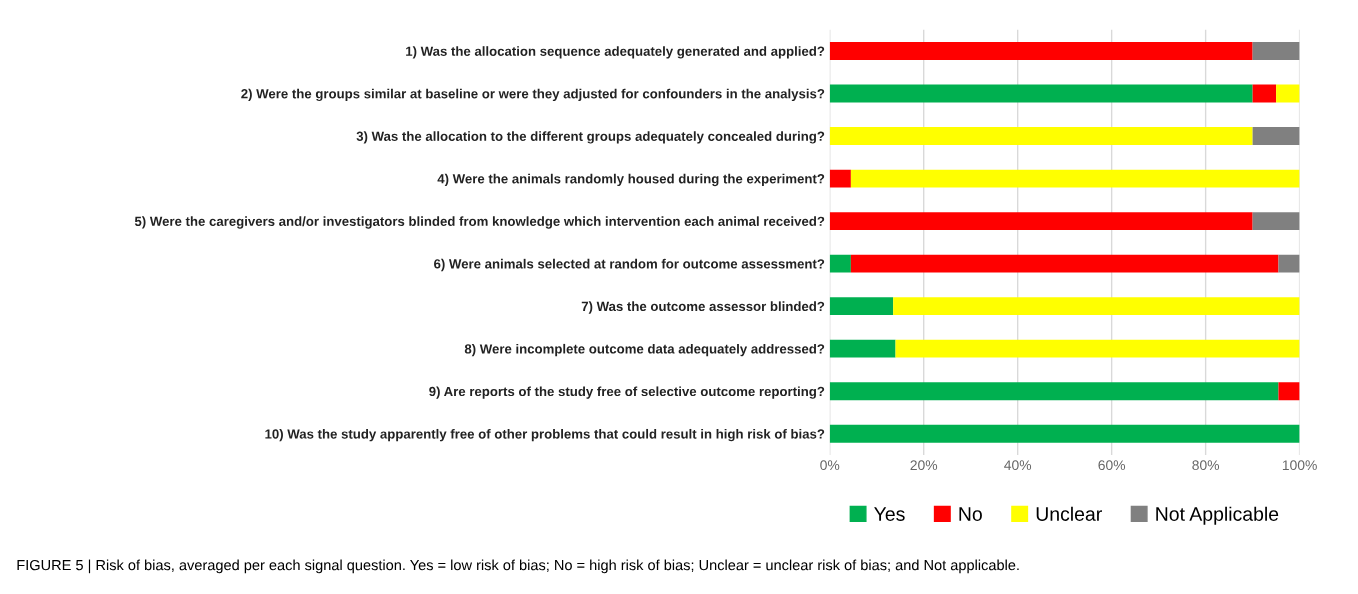 Image resolution: width=1358 pixels, height=594 pixels. What do you see at coordinates (644, 350) in the screenshot?
I see `y-tick-label: 8) Were incomplete outcome data adequately addressed?` at bounding box center [644, 350].